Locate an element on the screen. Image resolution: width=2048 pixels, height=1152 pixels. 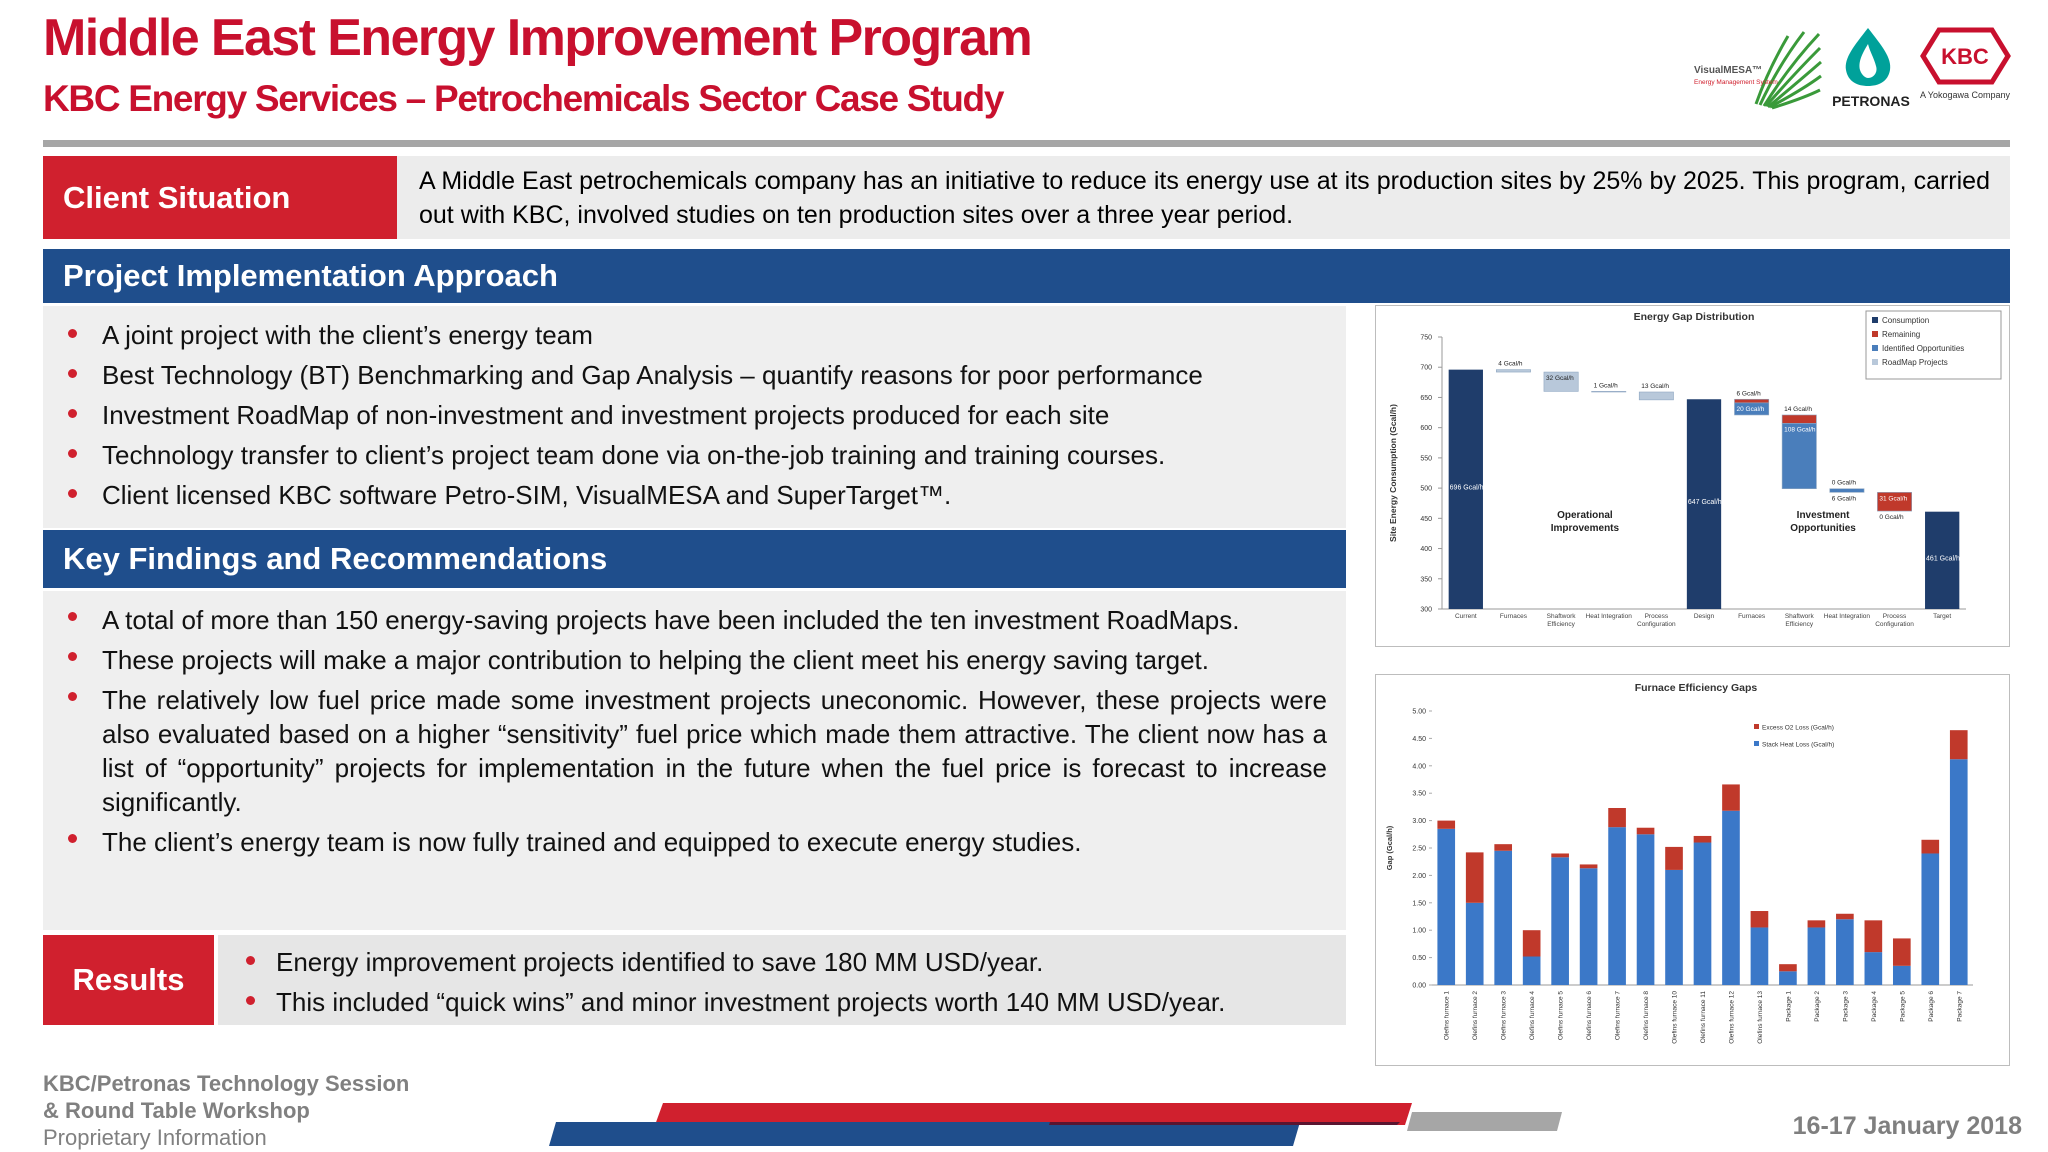
annotation: Investment Opportunities is located at coordinates (1823, 522).